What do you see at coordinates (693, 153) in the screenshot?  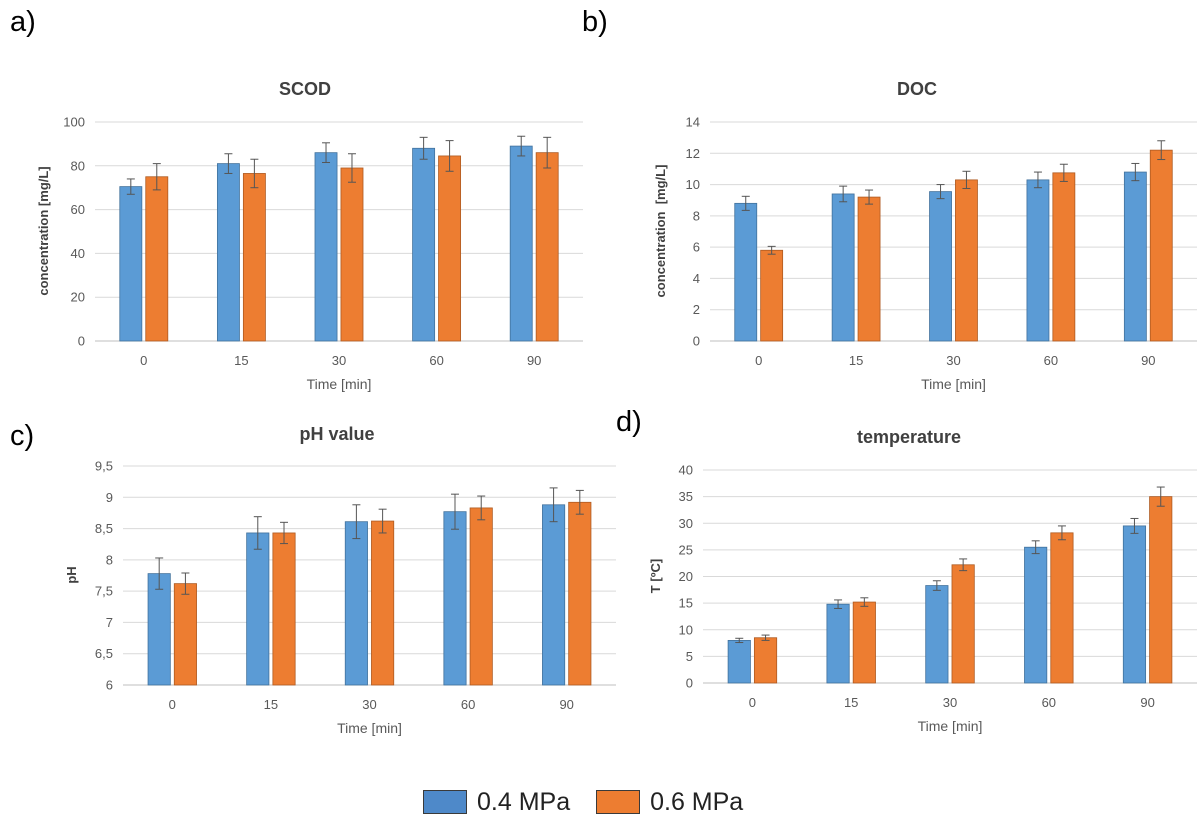 I see `y-tick-label: 12` at bounding box center [693, 153].